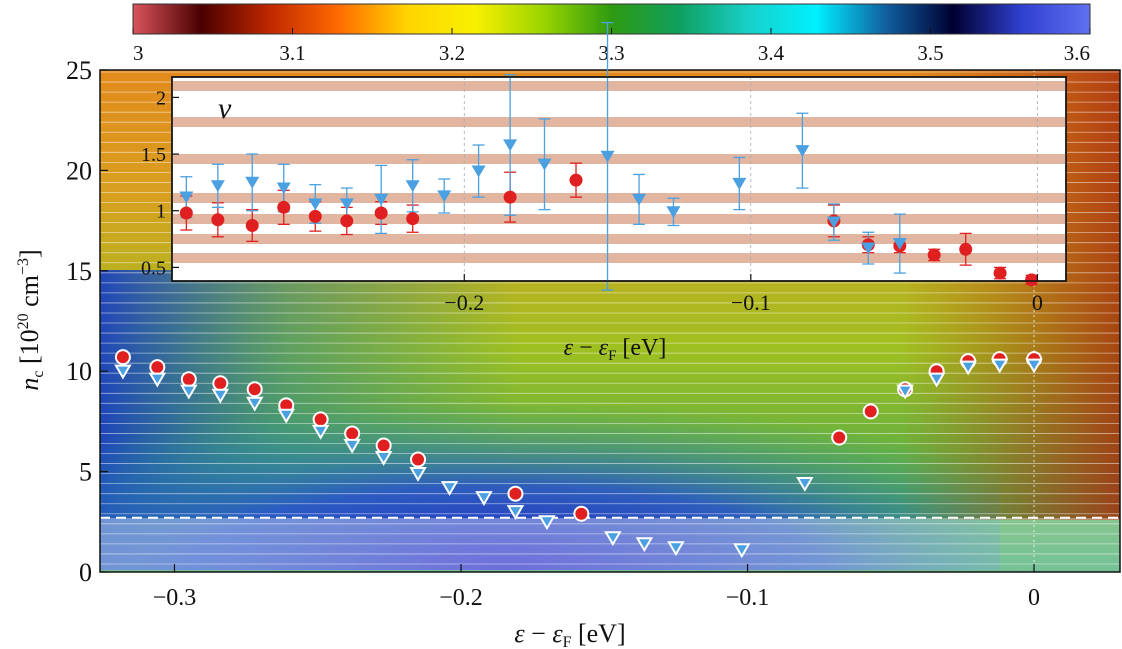 The width and height of the screenshot is (1122, 649). What do you see at coordinates (79, 371) in the screenshot?
I see `main-y-tick-label: 10` at bounding box center [79, 371].